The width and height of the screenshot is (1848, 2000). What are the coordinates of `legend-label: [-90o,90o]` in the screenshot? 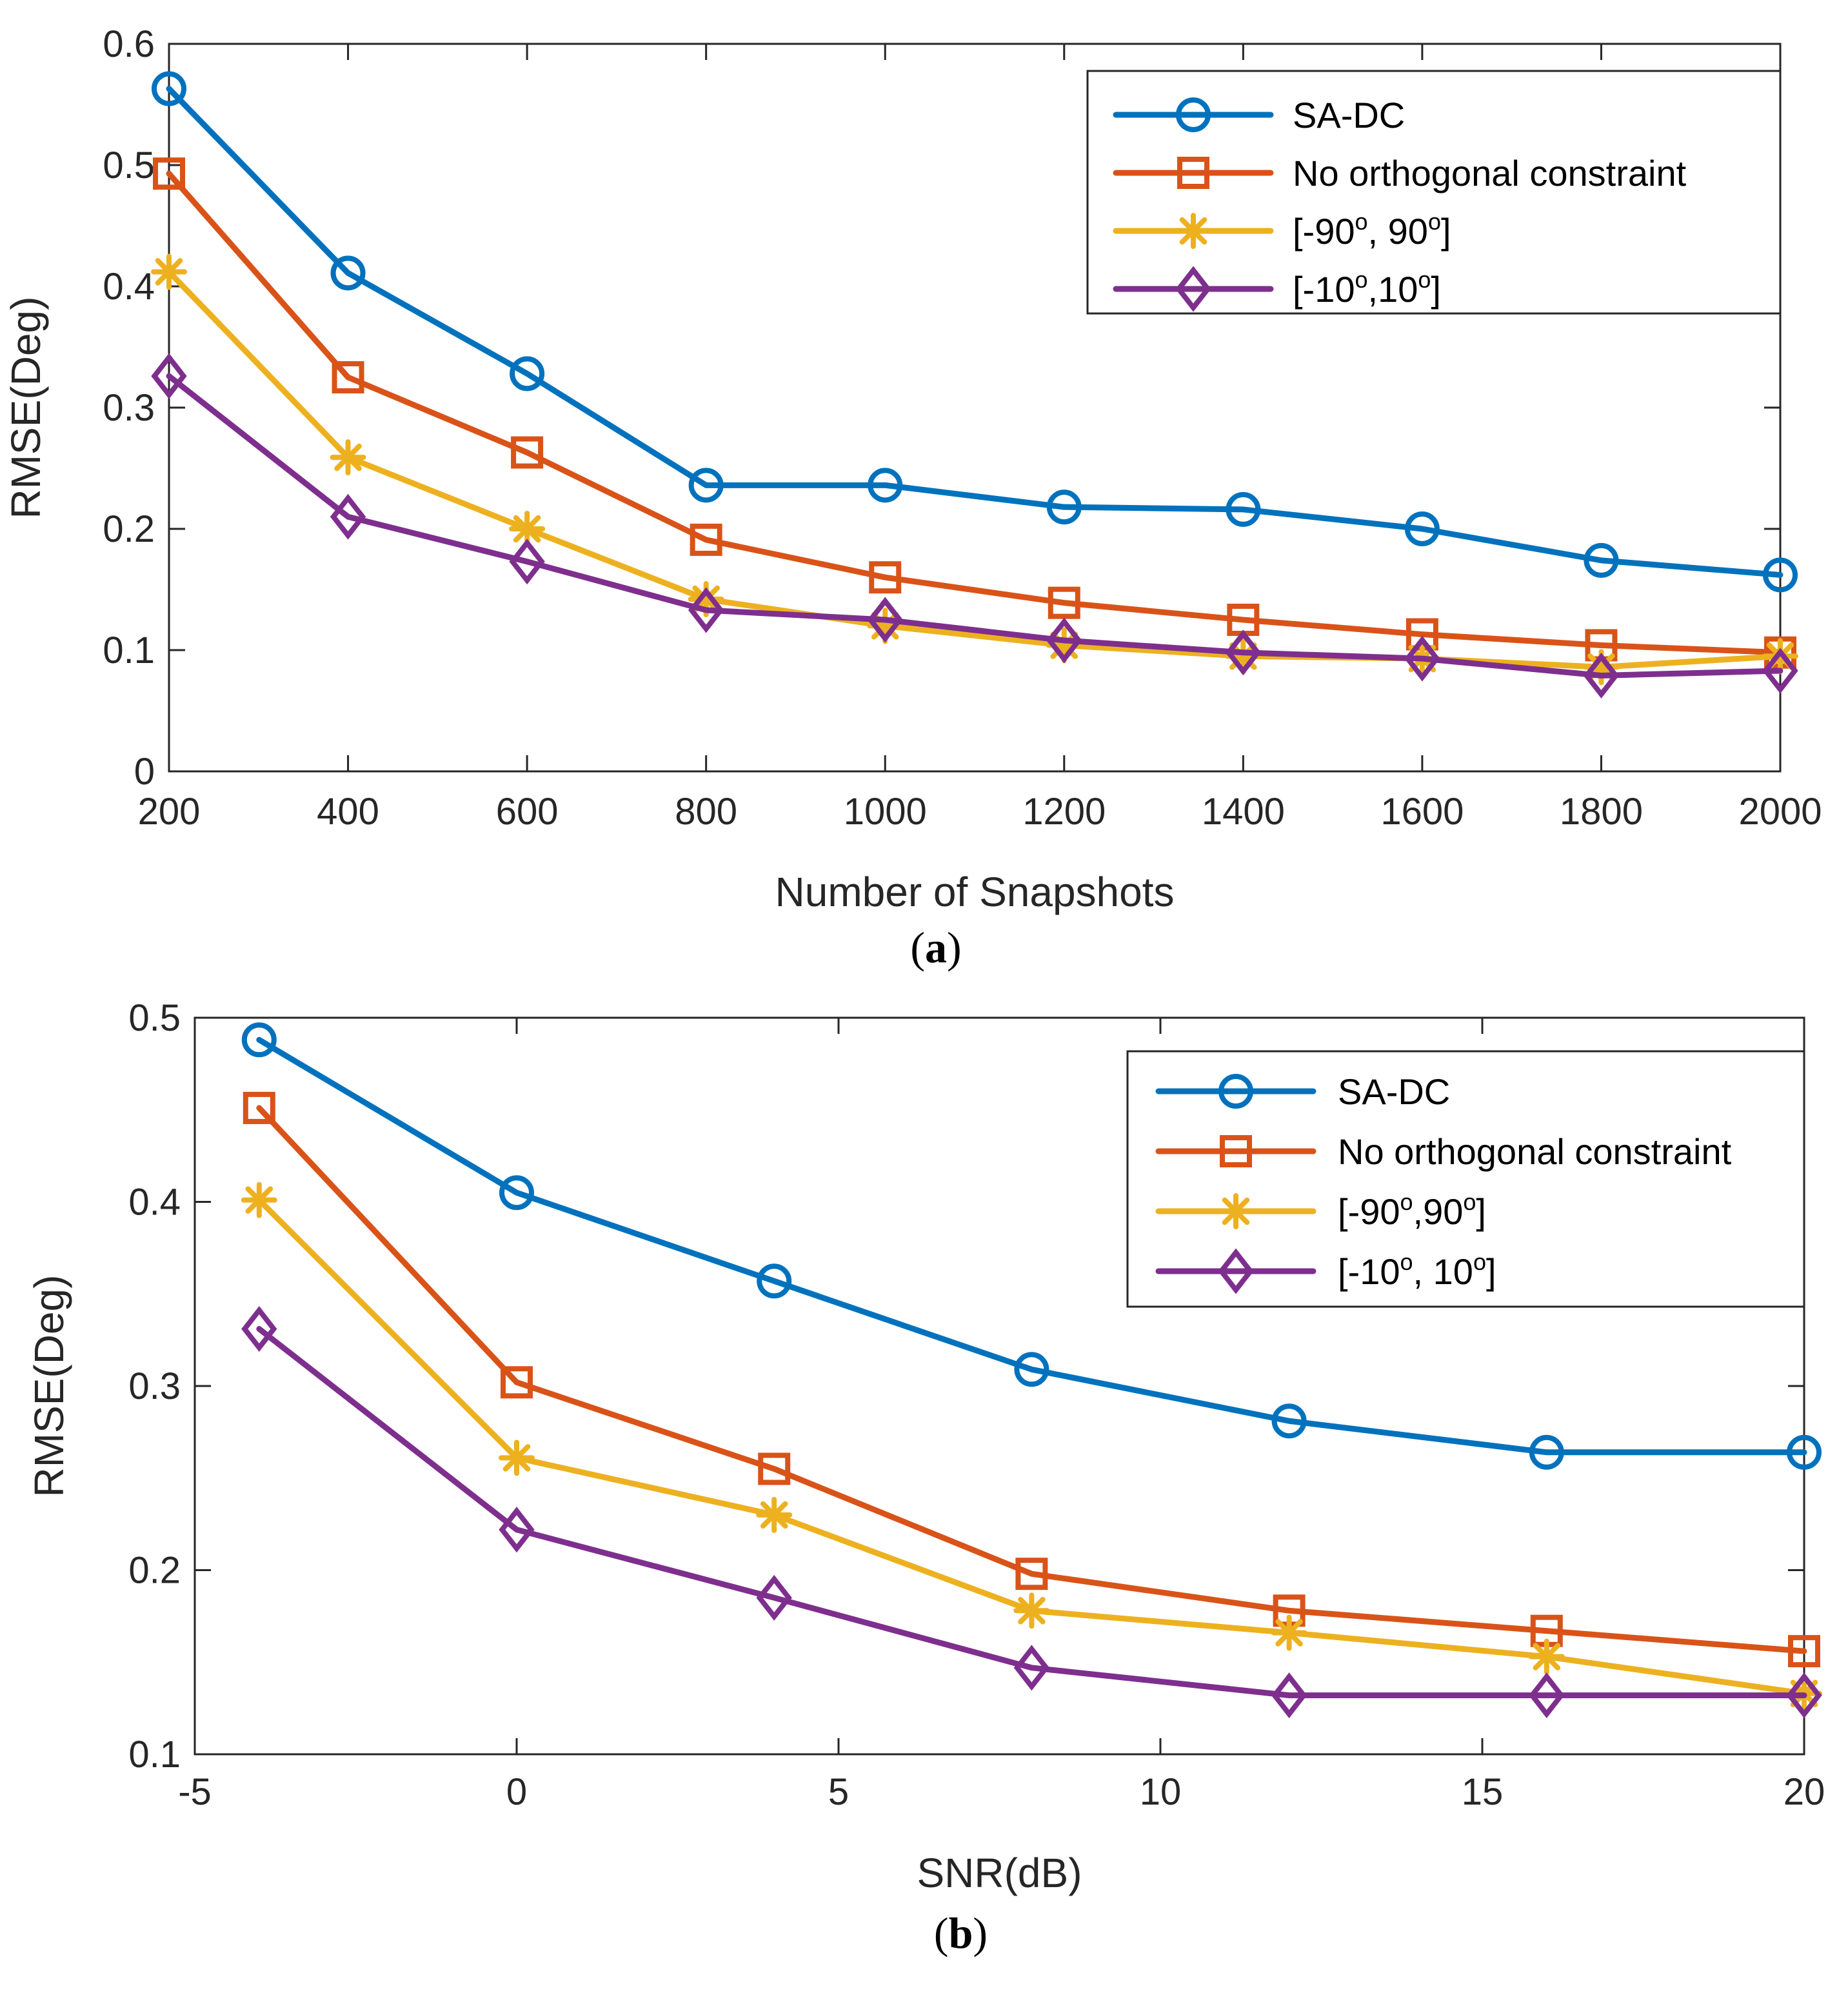 It's located at (1412, 1210).